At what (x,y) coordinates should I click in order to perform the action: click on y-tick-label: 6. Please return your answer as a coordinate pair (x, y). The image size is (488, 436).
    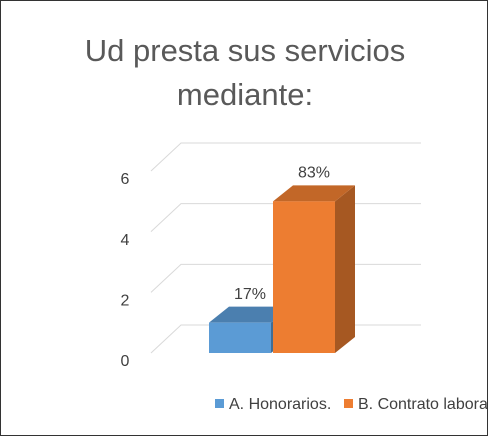
    Looking at the image, I should click on (125, 179).